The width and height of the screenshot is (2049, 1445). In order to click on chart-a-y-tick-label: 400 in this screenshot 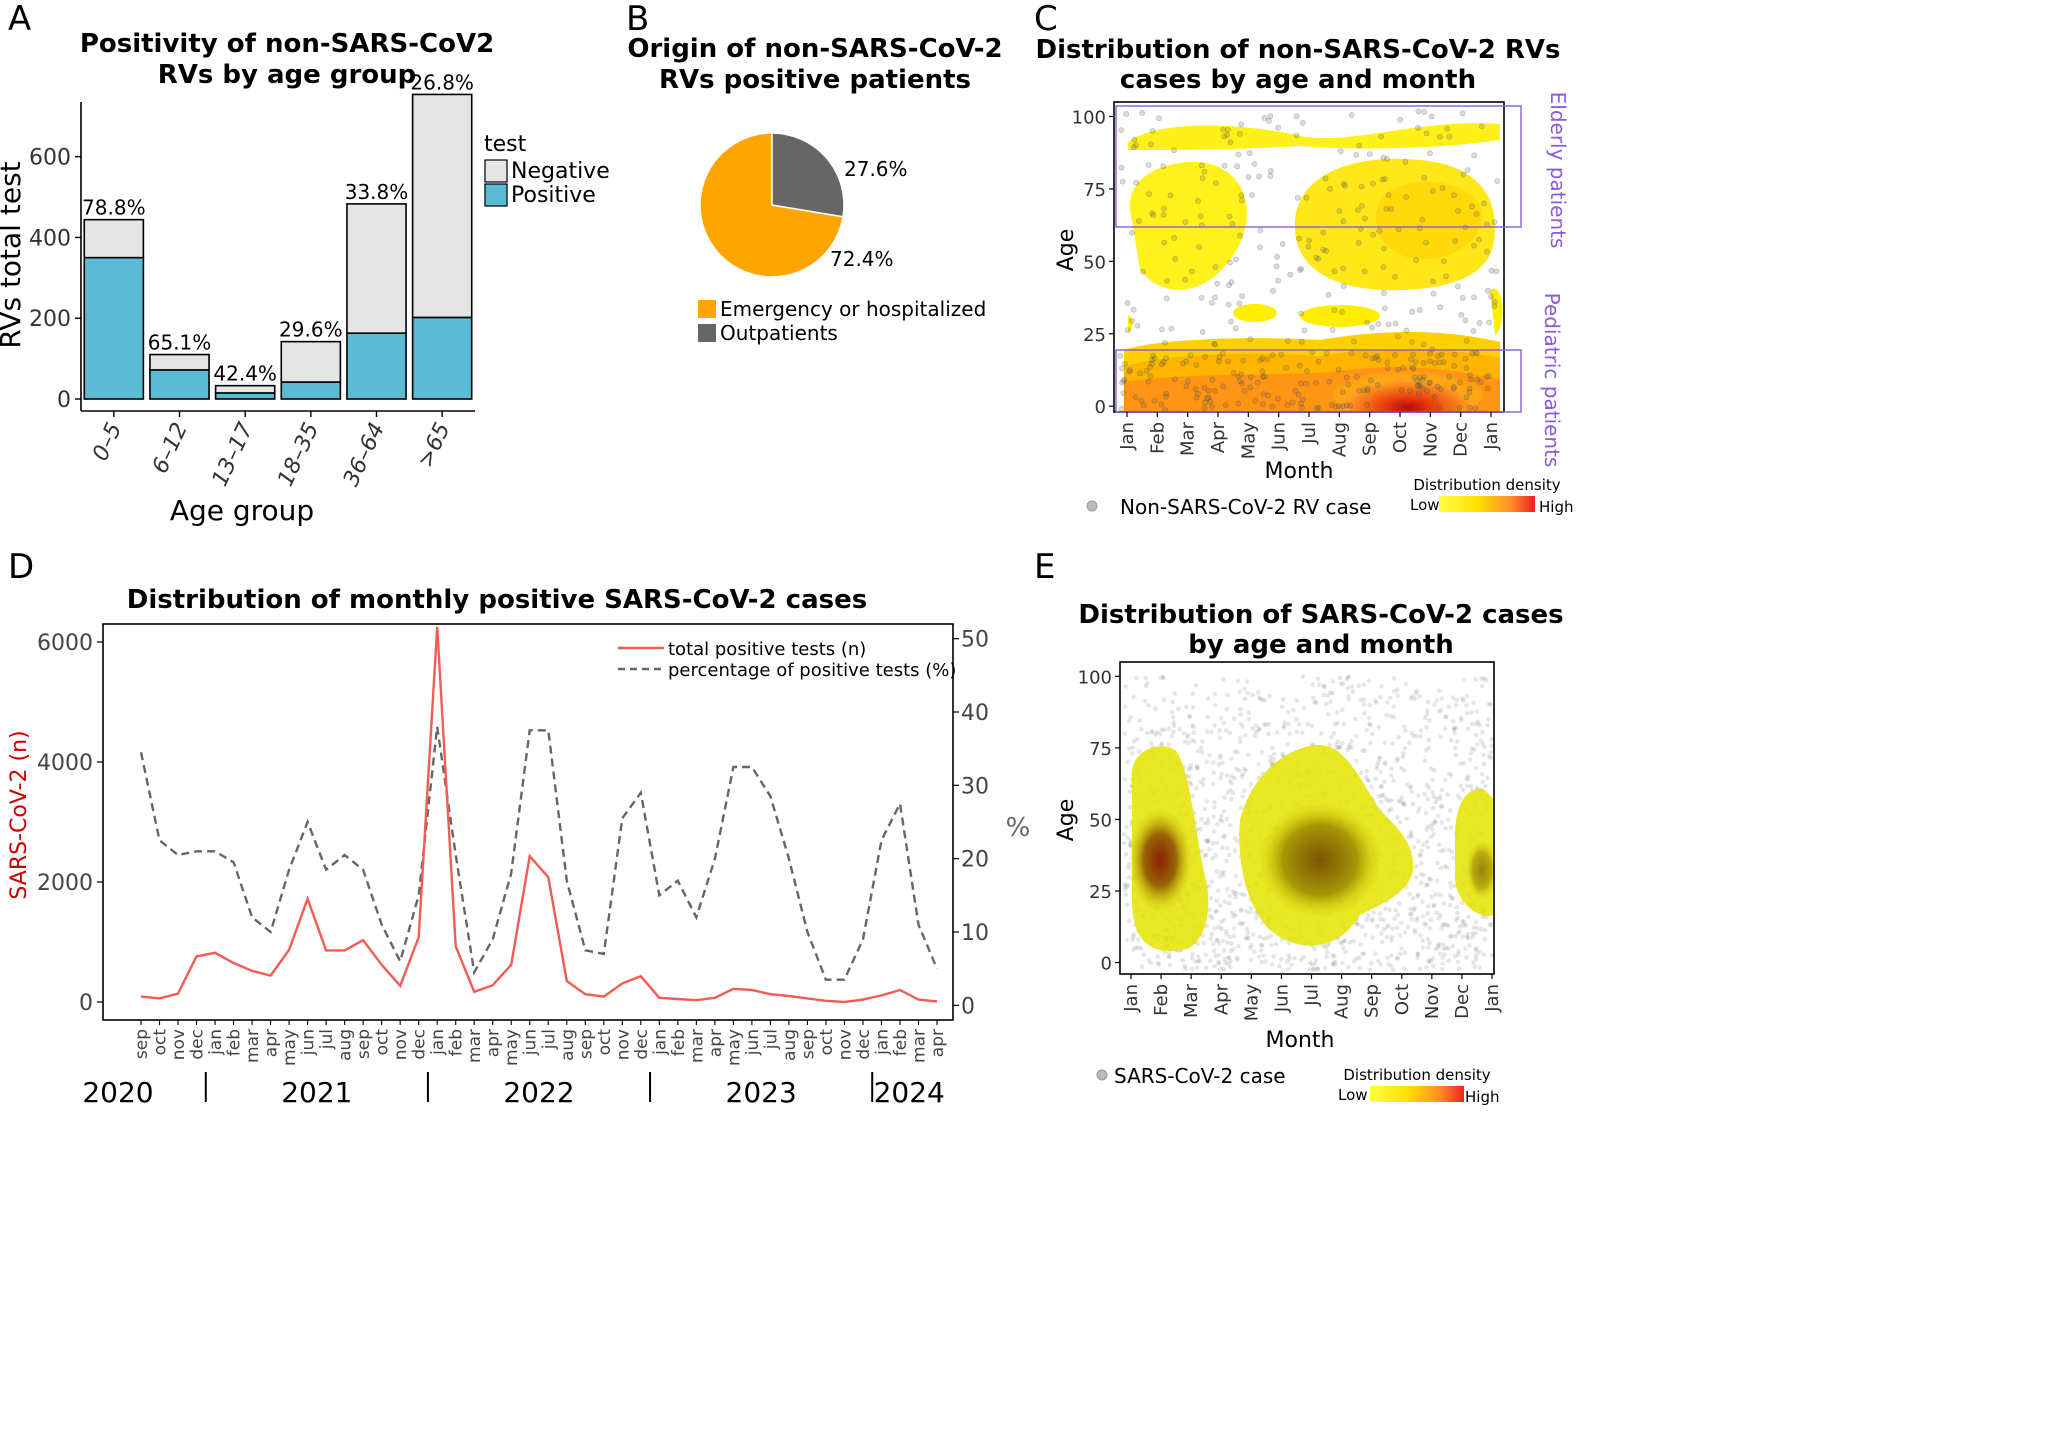, I will do `click(50, 238)`.